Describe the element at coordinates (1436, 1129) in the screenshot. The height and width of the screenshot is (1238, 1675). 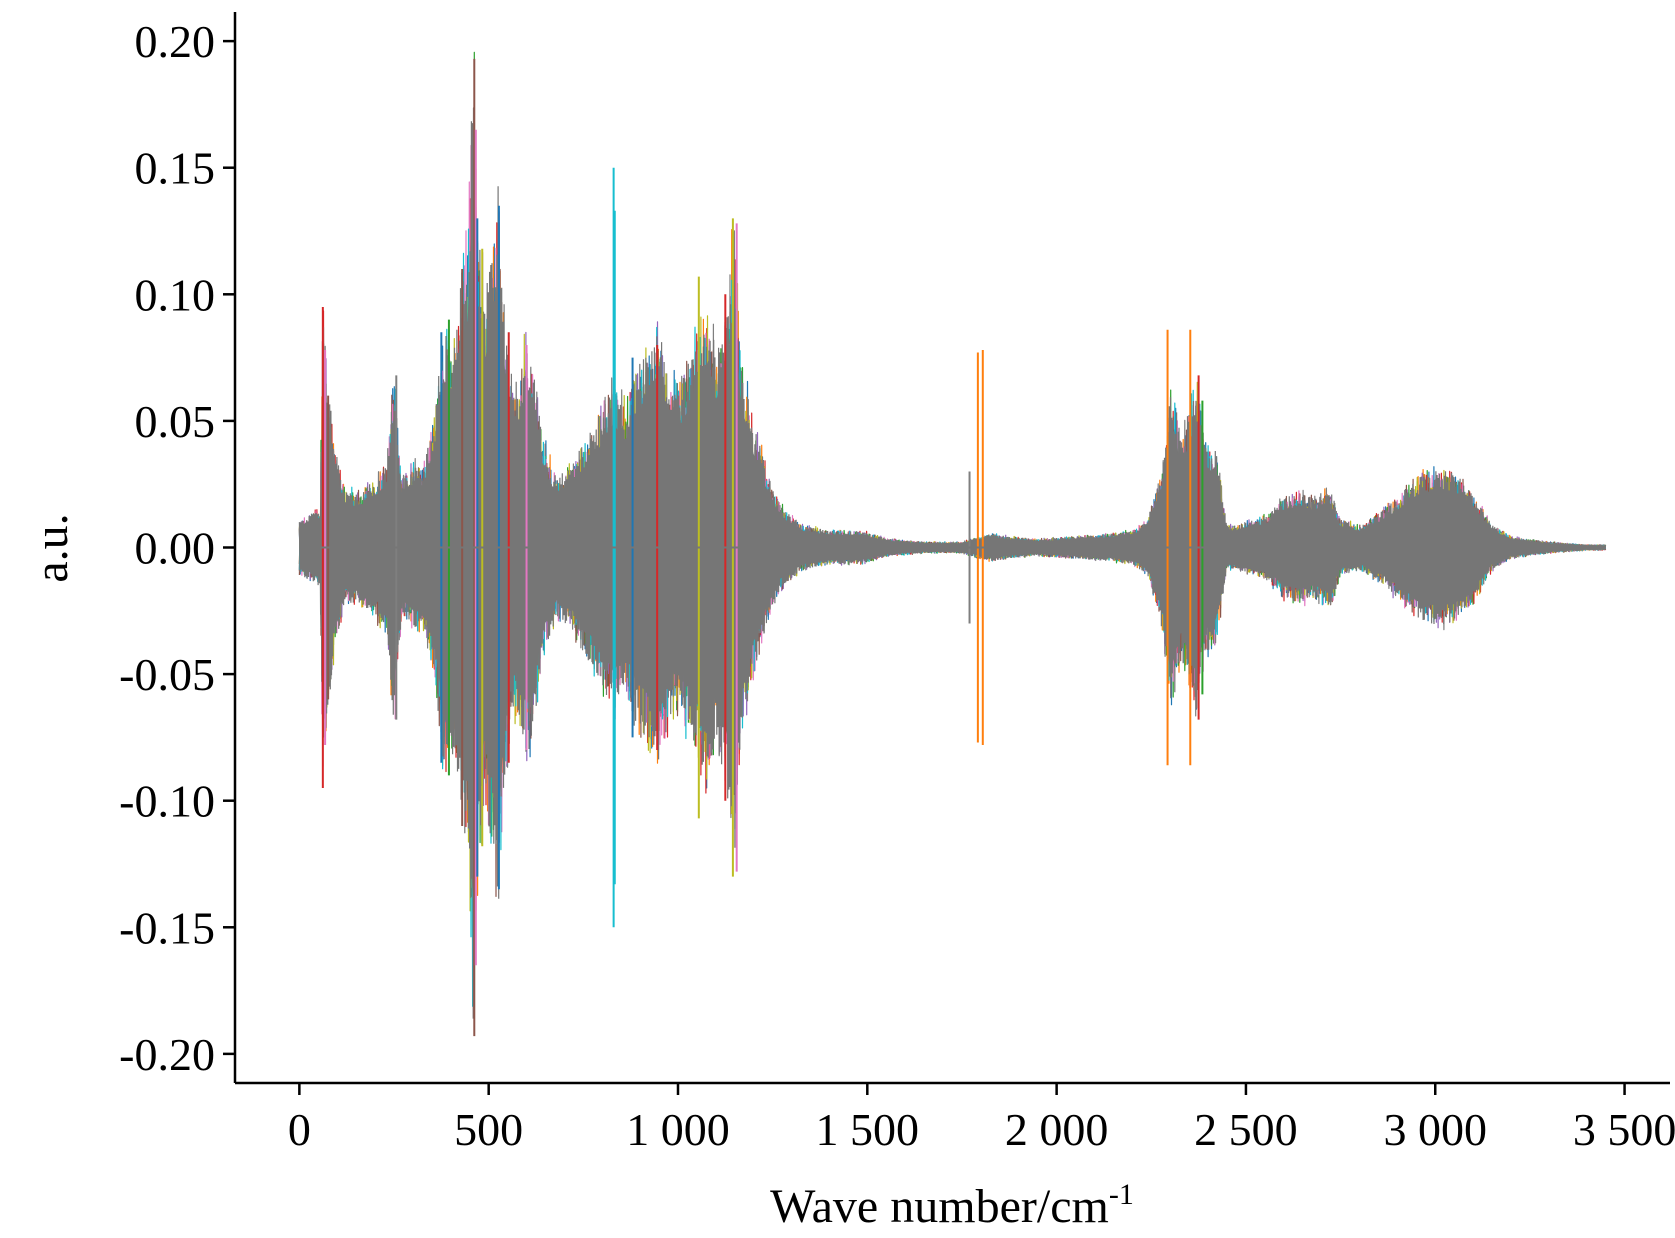
I see `x-tick-label: 3 000` at that location.